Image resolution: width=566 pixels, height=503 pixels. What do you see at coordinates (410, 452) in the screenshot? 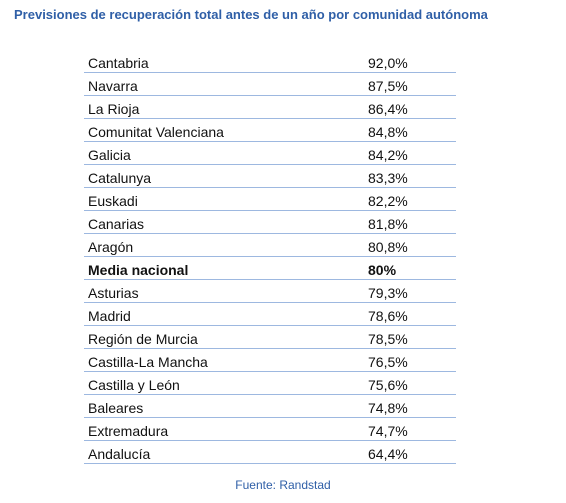
I see `recovery-value: 64,4%` at bounding box center [410, 452].